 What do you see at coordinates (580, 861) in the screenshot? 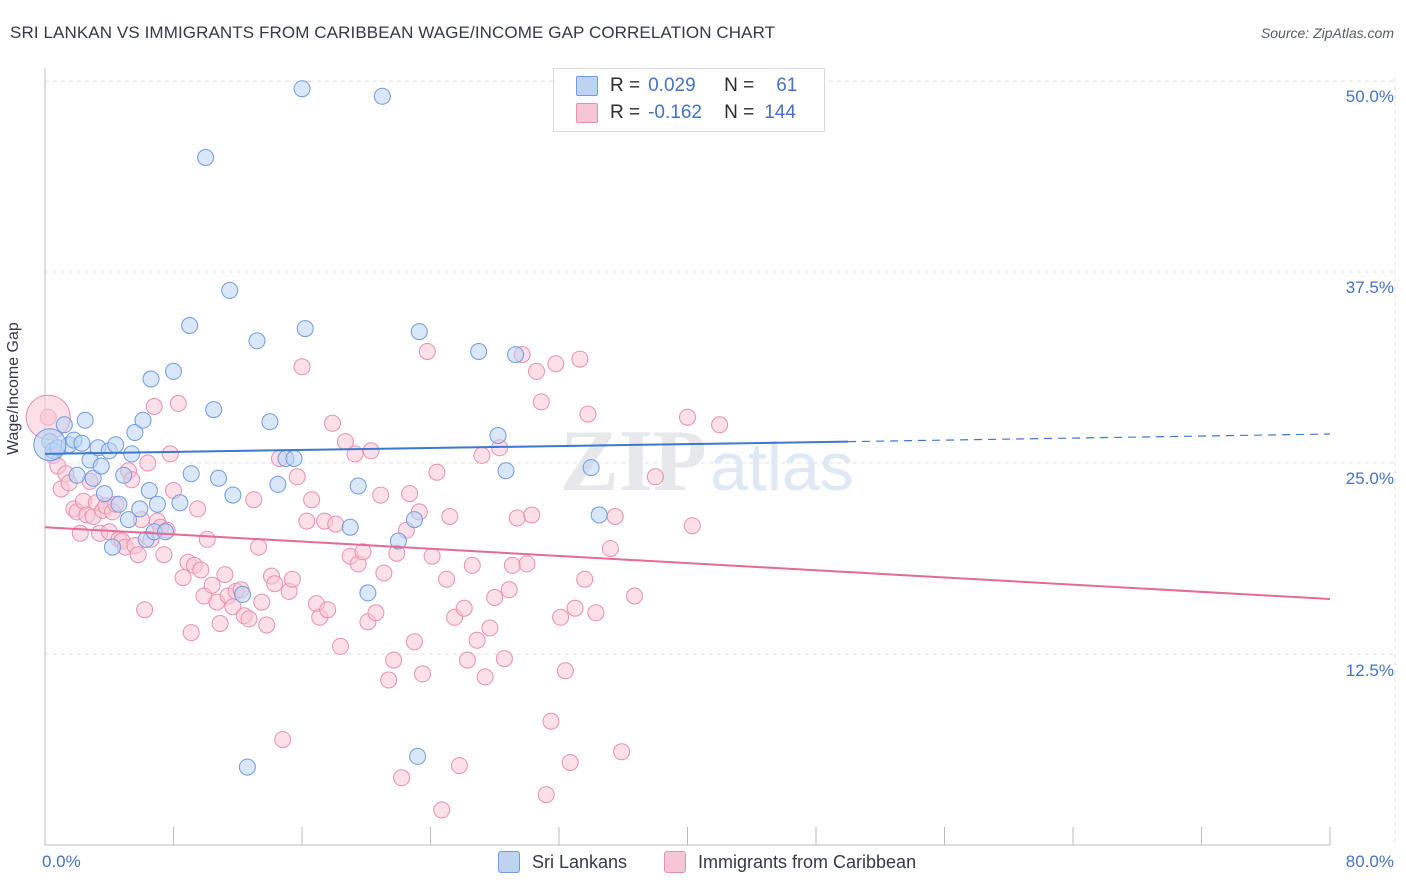
I see `legend-label: Sri Lankans` at bounding box center [580, 861].